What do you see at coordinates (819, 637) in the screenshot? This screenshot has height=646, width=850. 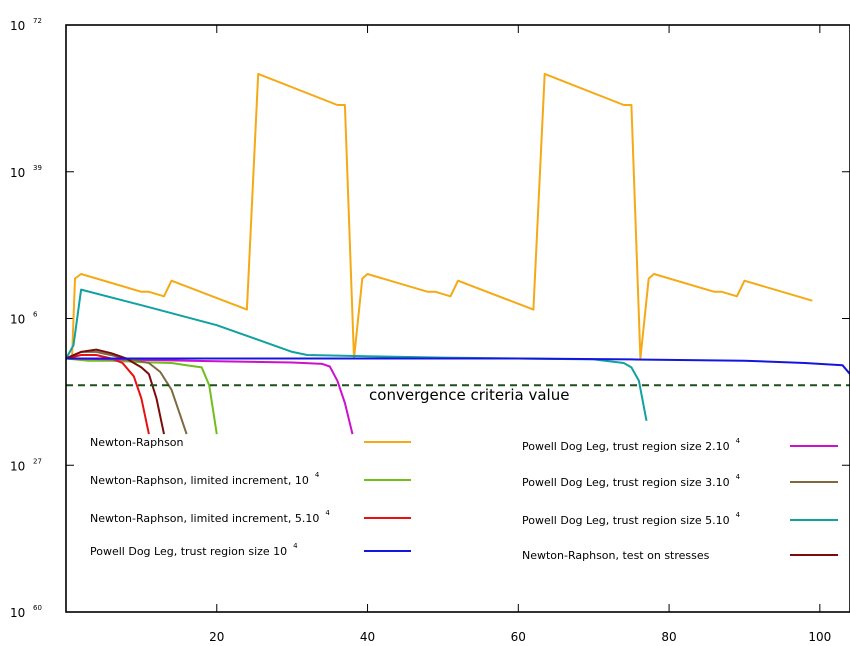 I see `x-tick-label: 100` at bounding box center [819, 637].